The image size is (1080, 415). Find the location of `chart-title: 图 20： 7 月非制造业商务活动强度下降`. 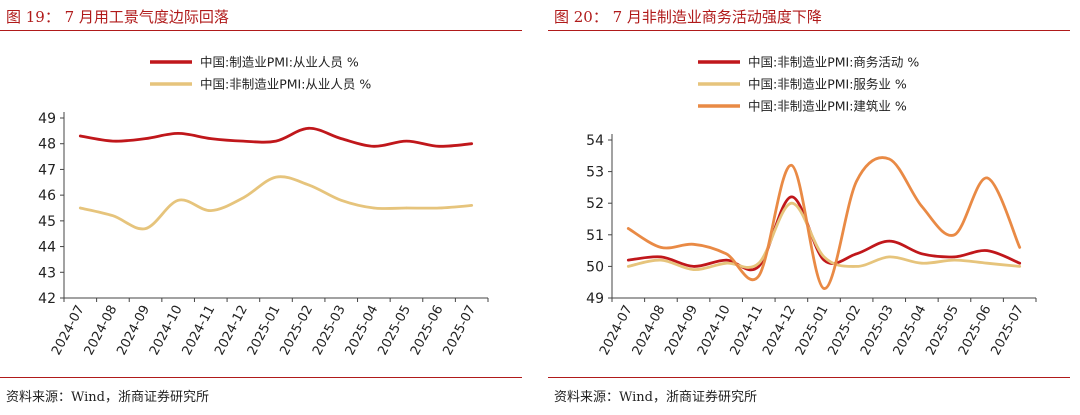

chart-title: 图 20： 7 月非制造业商务活动强度下降 is located at coordinates (688, 17).